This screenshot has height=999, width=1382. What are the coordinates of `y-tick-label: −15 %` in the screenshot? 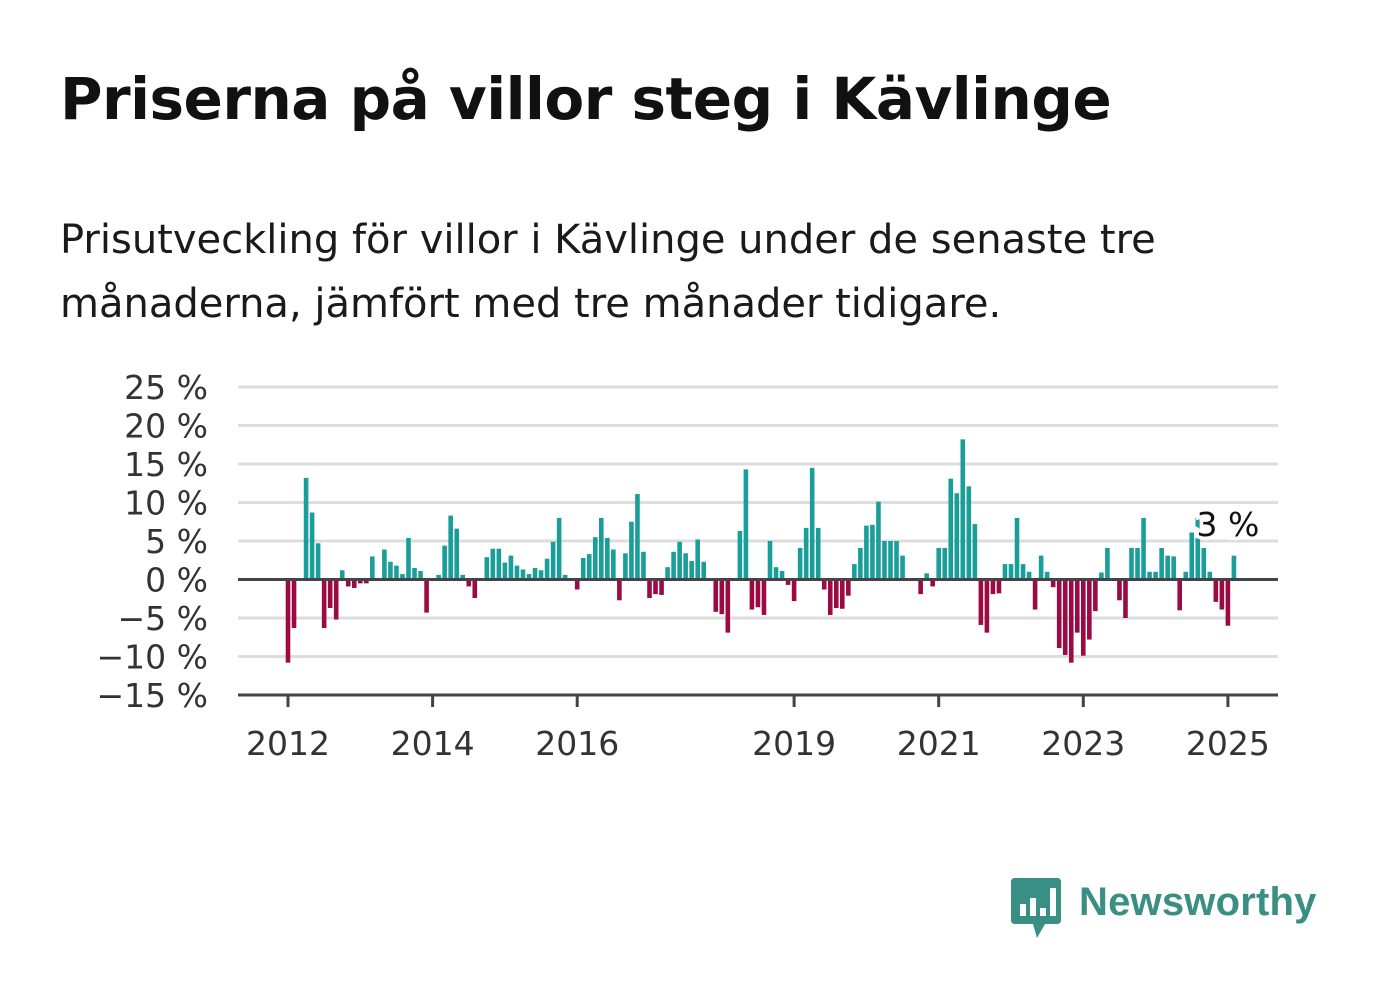 It's located at (153, 695).